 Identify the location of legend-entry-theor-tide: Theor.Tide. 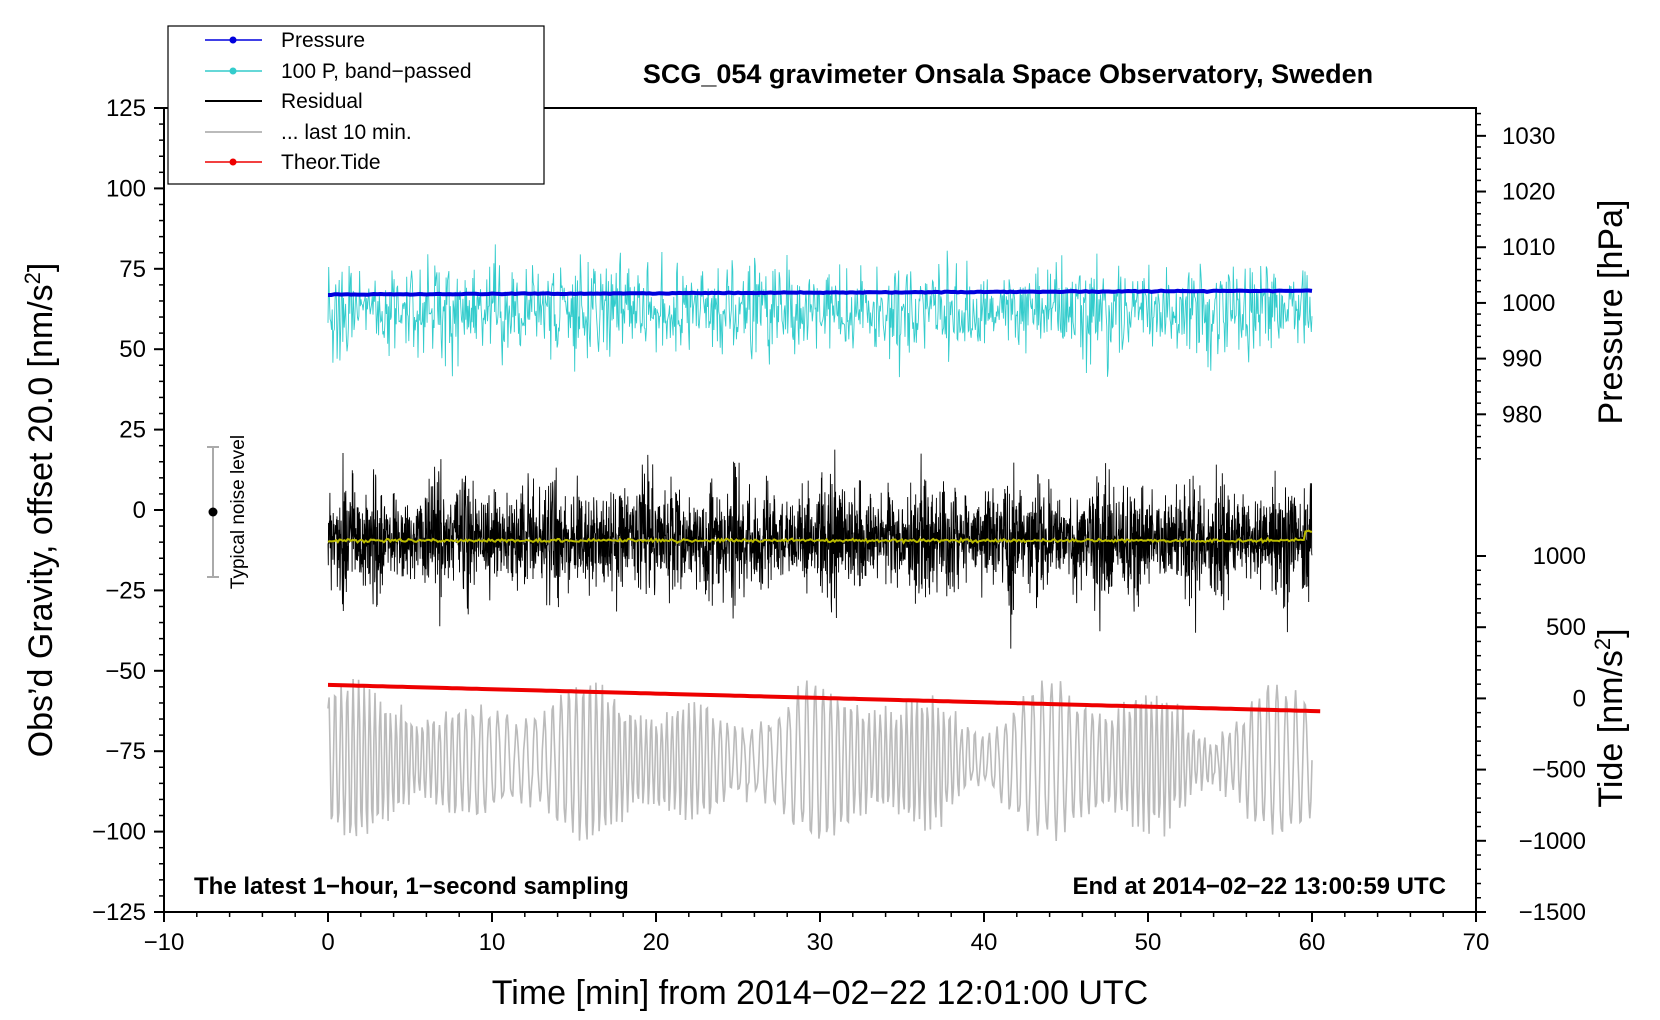
(293, 162).